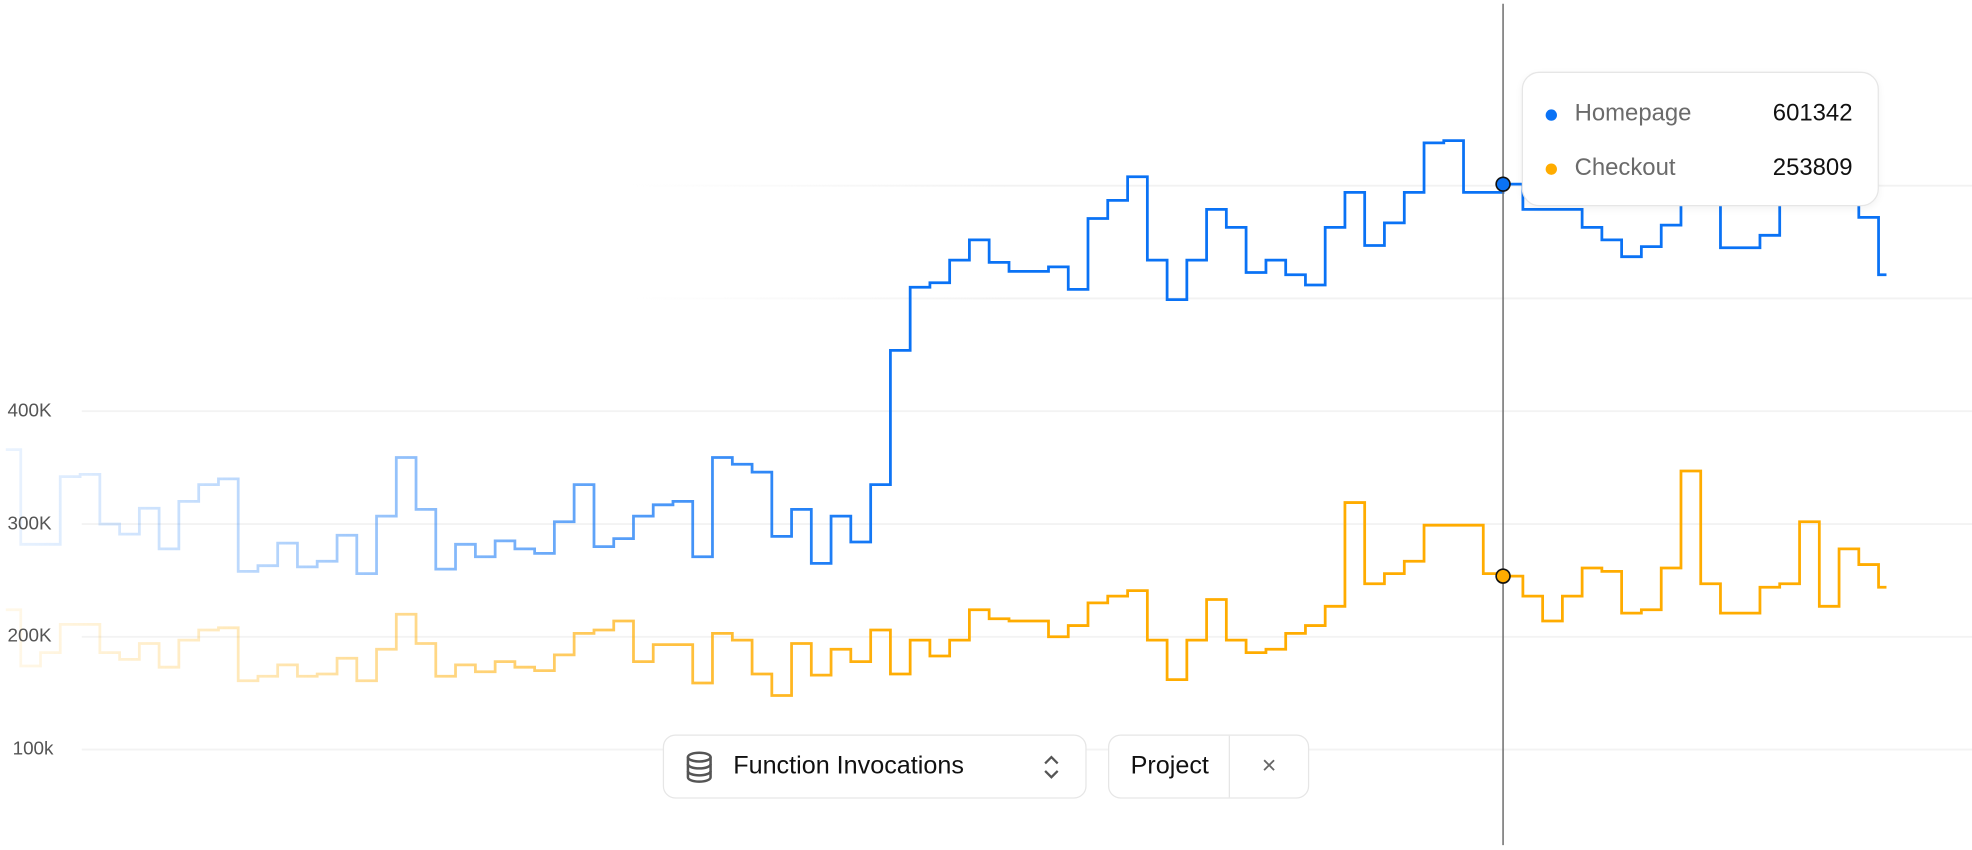  What do you see at coordinates (1269, 766) in the screenshot?
I see `close-icon: ×` at bounding box center [1269, 766].